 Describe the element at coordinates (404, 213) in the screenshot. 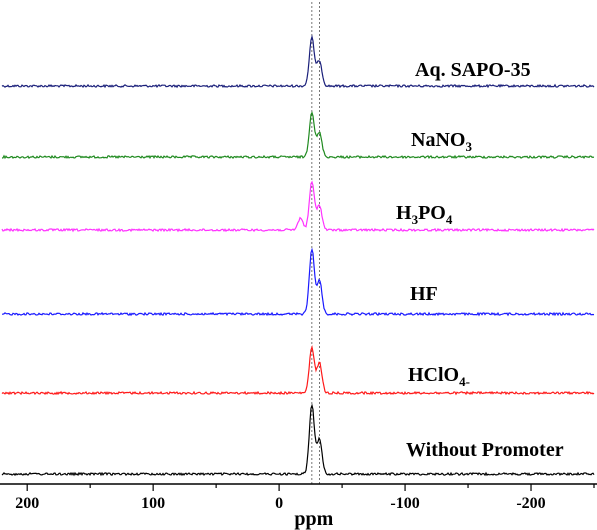

I see `series-label-3-part-1: H` at that location.